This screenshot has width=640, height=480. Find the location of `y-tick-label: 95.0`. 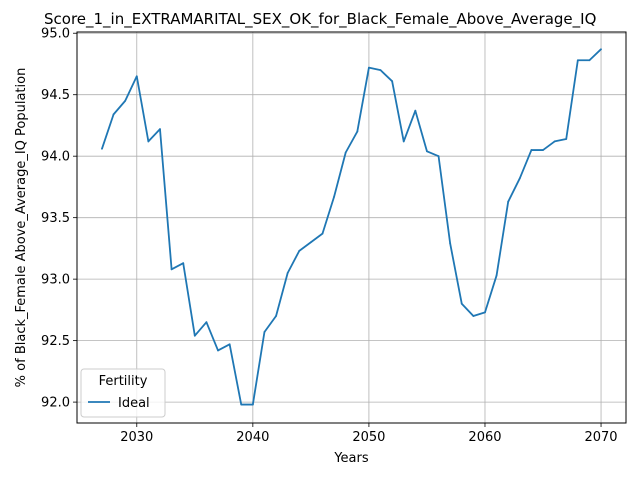

y-tick-label: 95.0 is located at coordinates (55, 34).